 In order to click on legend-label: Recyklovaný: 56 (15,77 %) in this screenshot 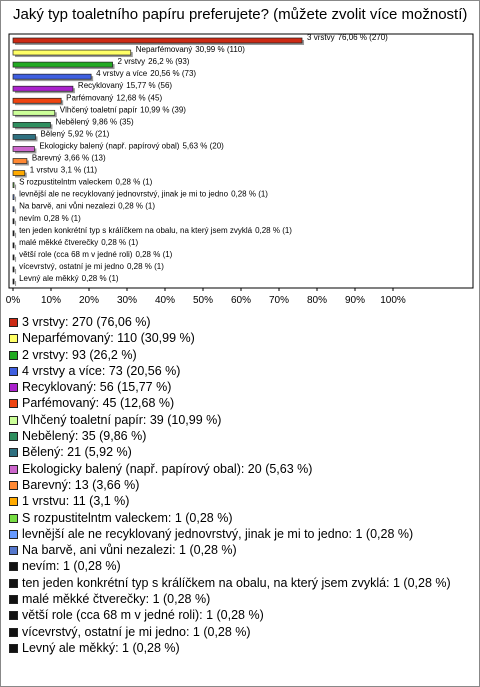, I will do `click(97, 387)`.